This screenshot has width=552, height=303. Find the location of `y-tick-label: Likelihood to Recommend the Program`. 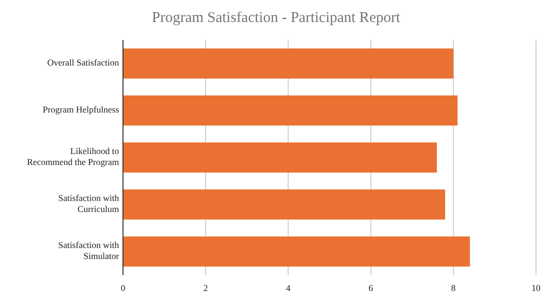

y-tick-label: Likelihood to Recommend the Program is located at coordinates (73, 157).